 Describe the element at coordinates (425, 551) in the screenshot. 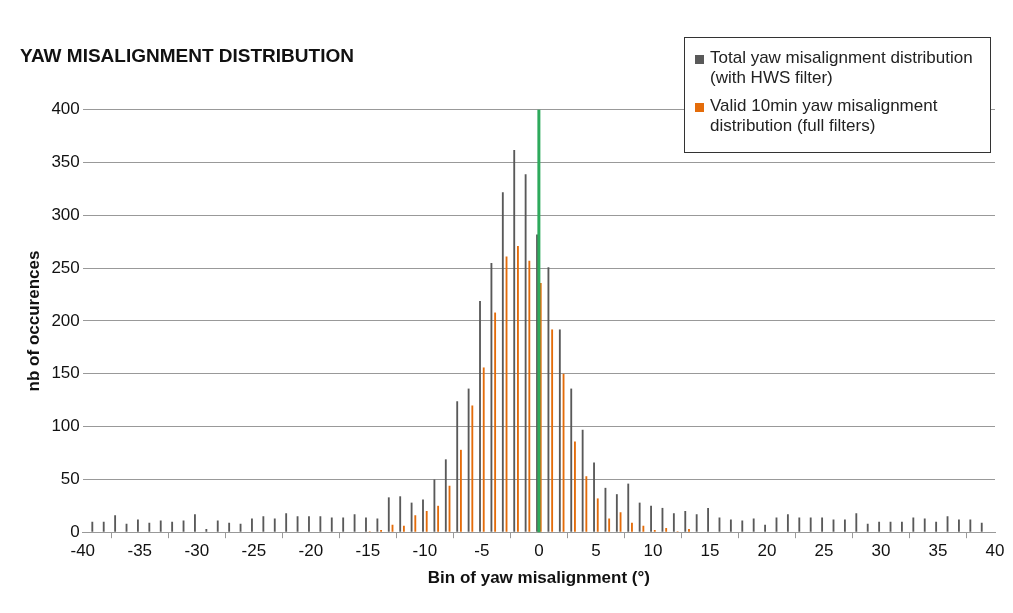

I see `x-tick-label: -10` at that location.